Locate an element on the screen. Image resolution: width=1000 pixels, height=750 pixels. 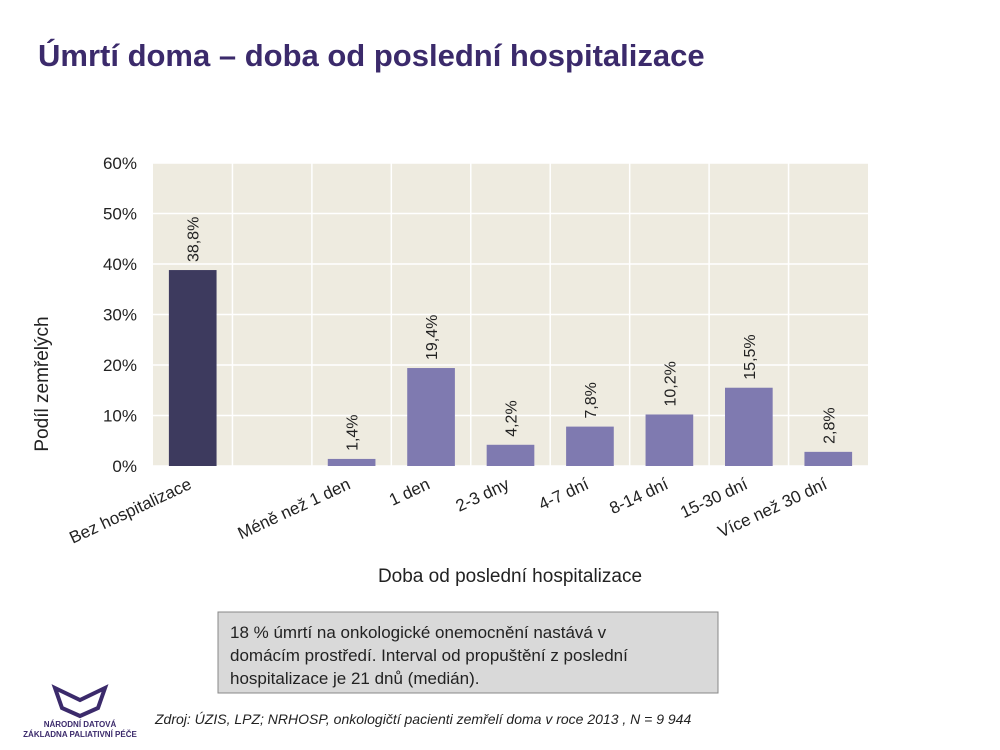
data-label: 19,4% is located at coordinates (432, 337).